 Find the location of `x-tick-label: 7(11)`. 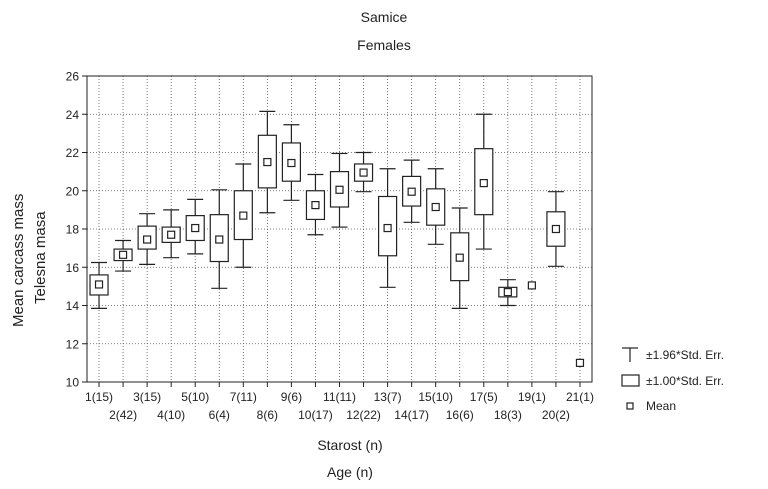

x-tick-label: 7(11) is located at coordinates (243, 397).